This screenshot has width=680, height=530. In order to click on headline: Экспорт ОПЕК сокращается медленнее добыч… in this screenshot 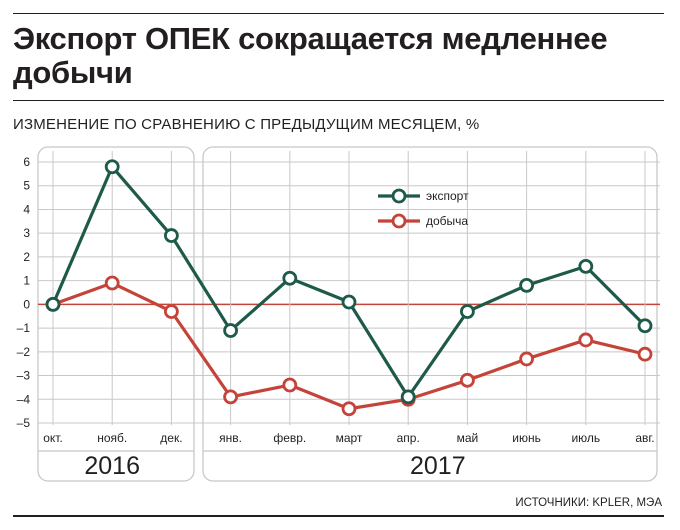, I will do `click(310, 55)`.